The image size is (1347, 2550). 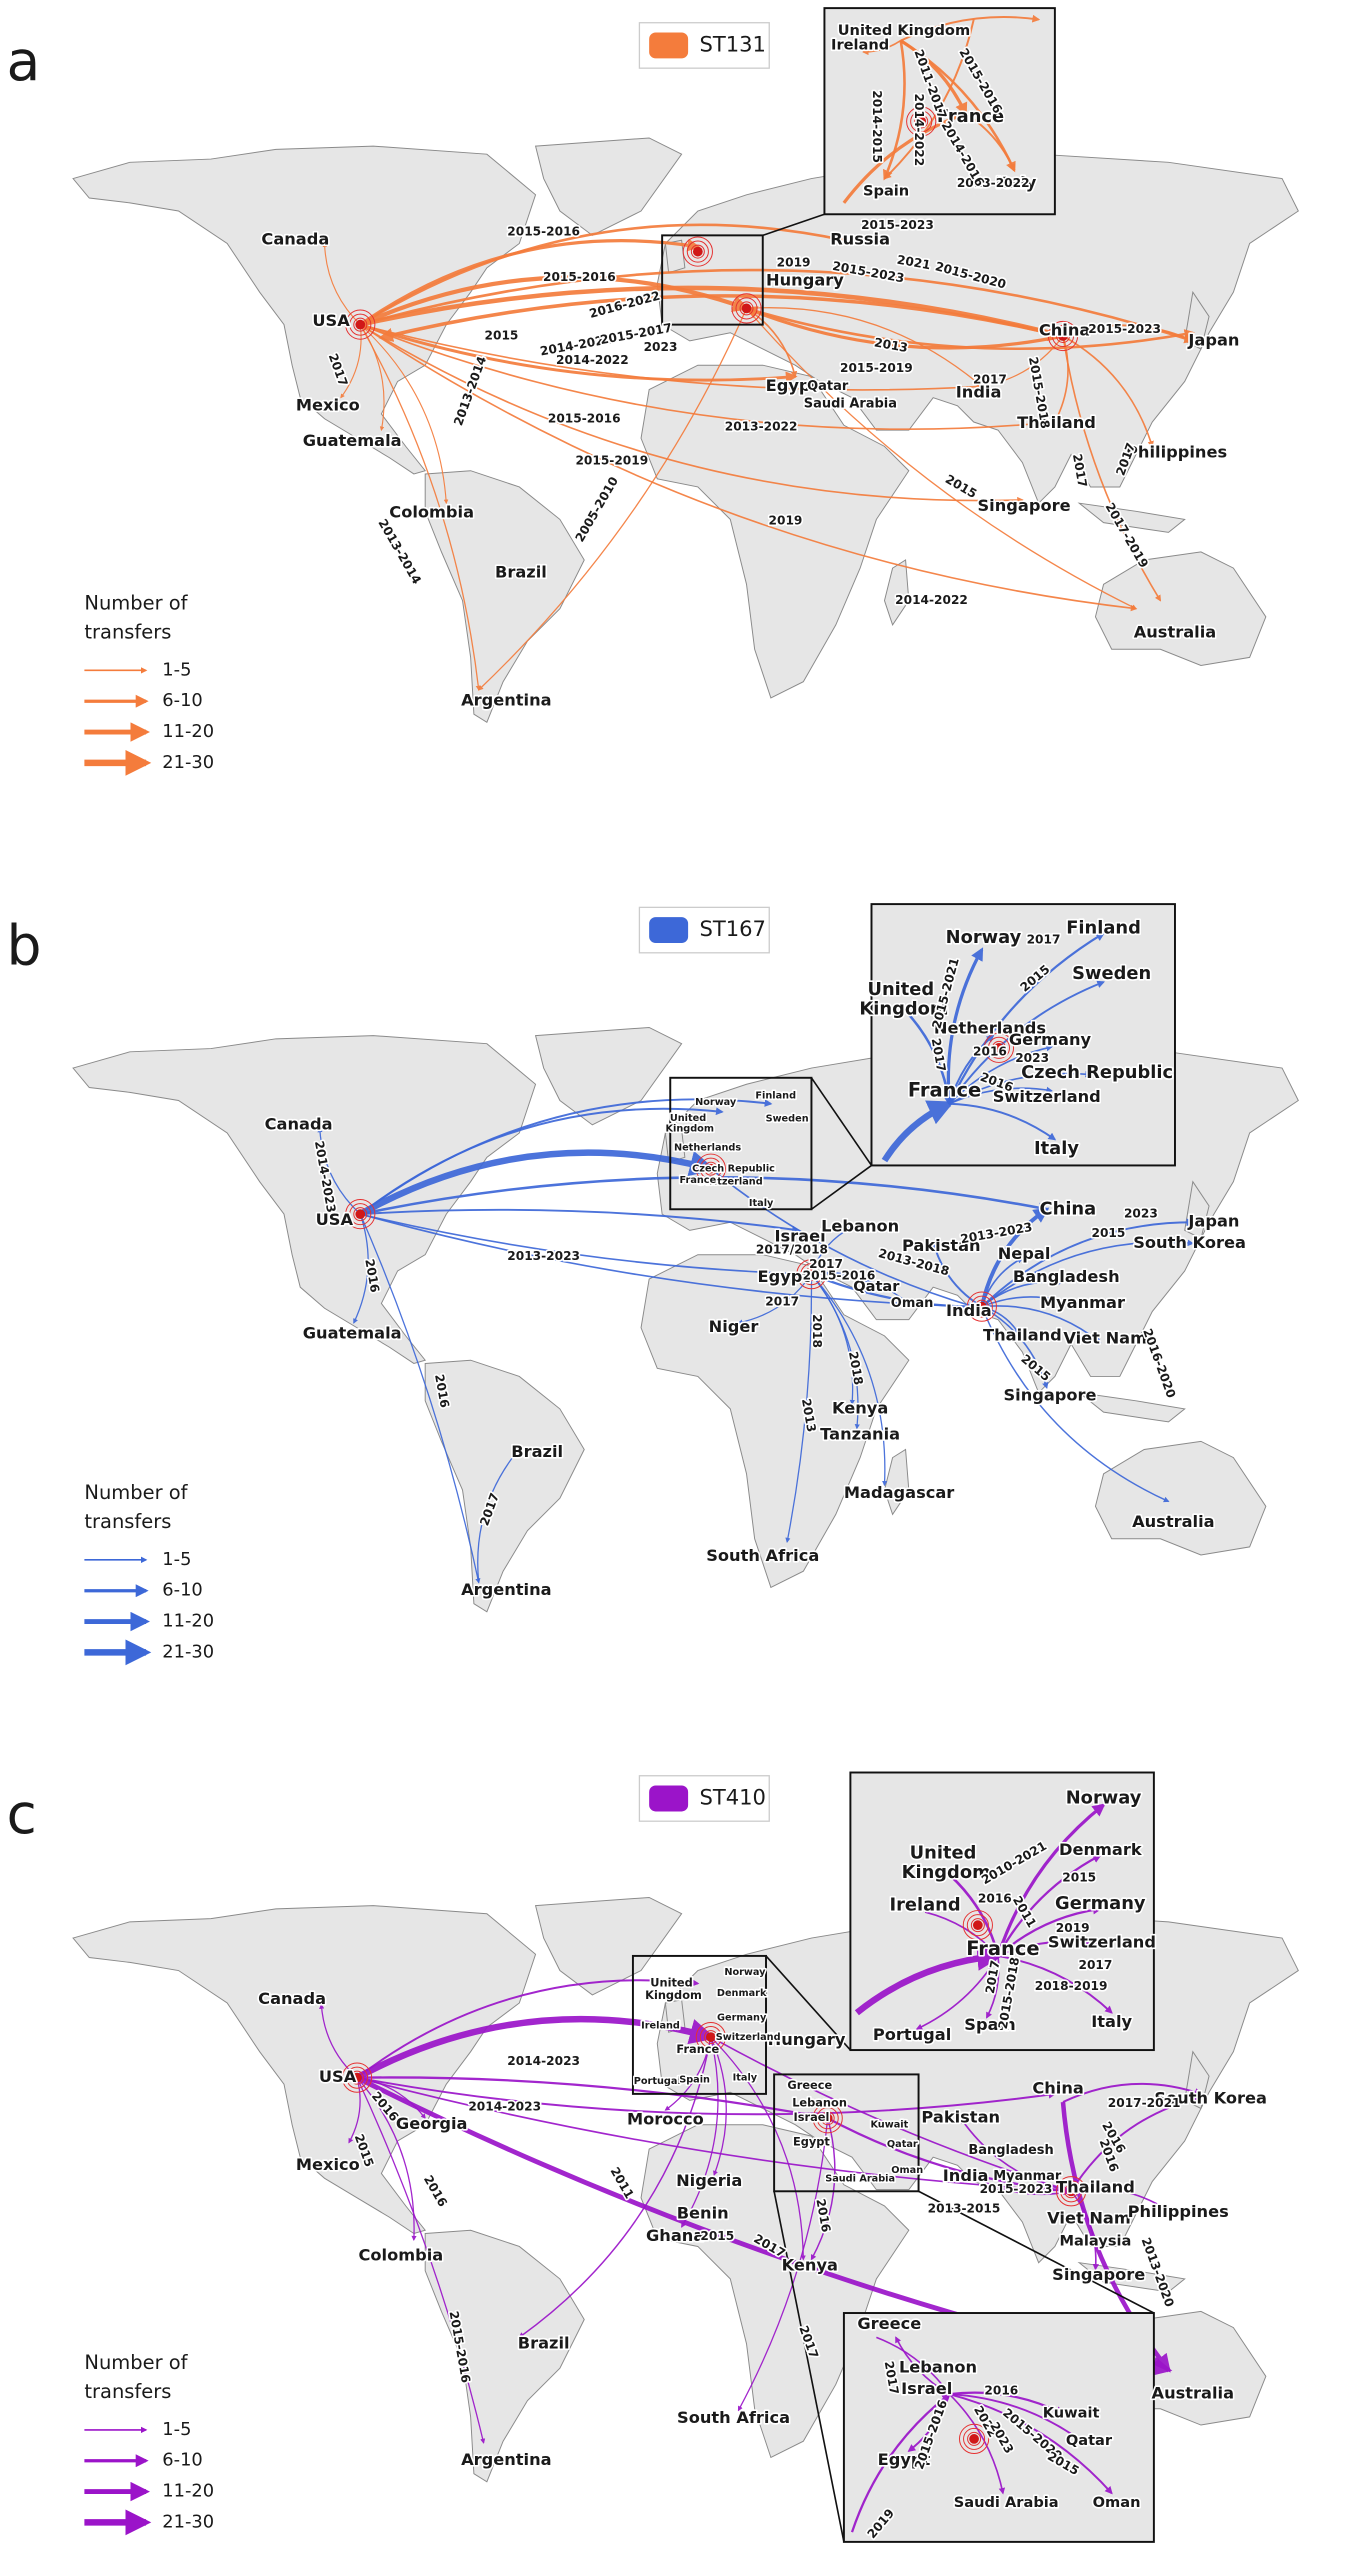 What do you see at coordinates (182, 2460) in the screenshot?
I see `legend-label: 6-10` at bounding box center [182, 2460].